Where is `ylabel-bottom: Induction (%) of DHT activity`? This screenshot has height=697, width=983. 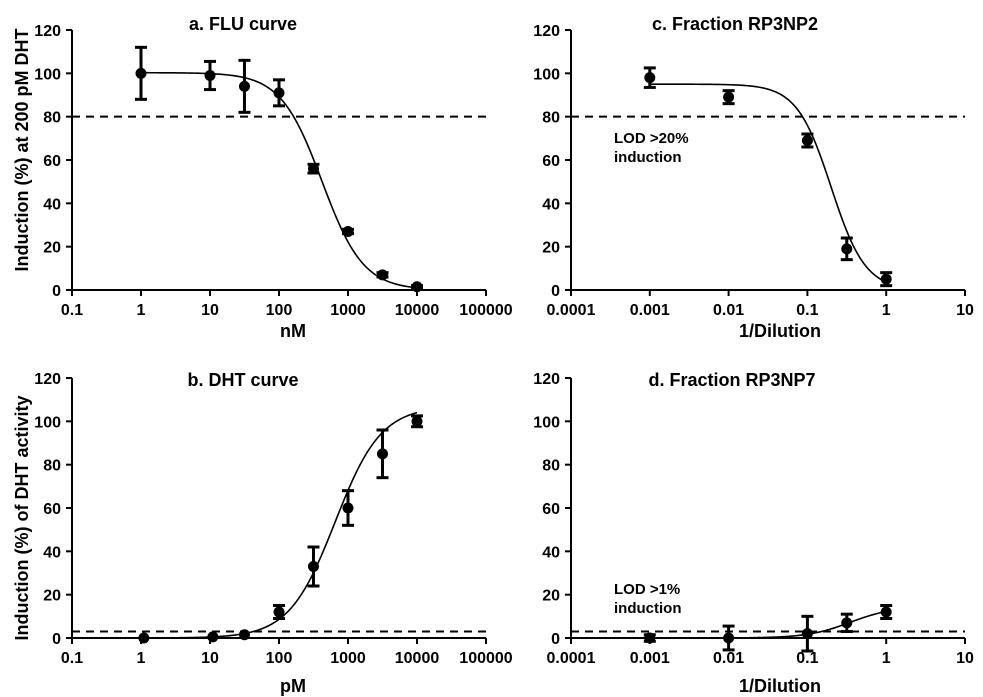 ylabel-bottom: Induction (%) of DHT activity is located at coordinates (22, 518).